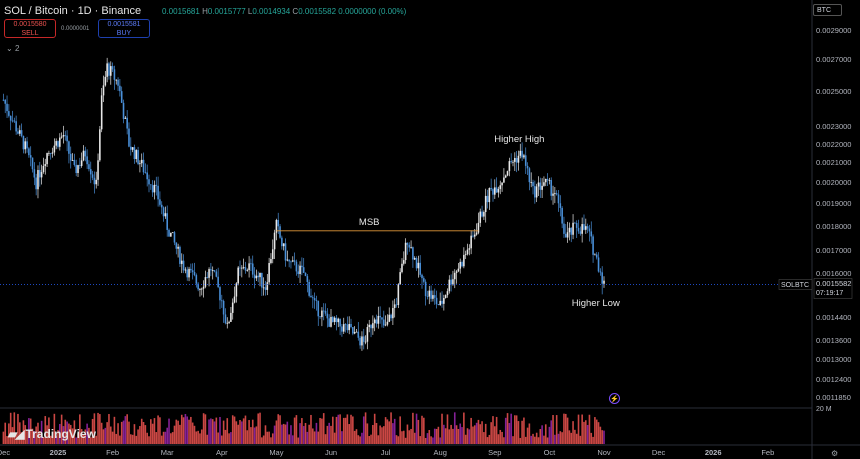  I want to click on time-tick-label: Nov, so click(604, 452).